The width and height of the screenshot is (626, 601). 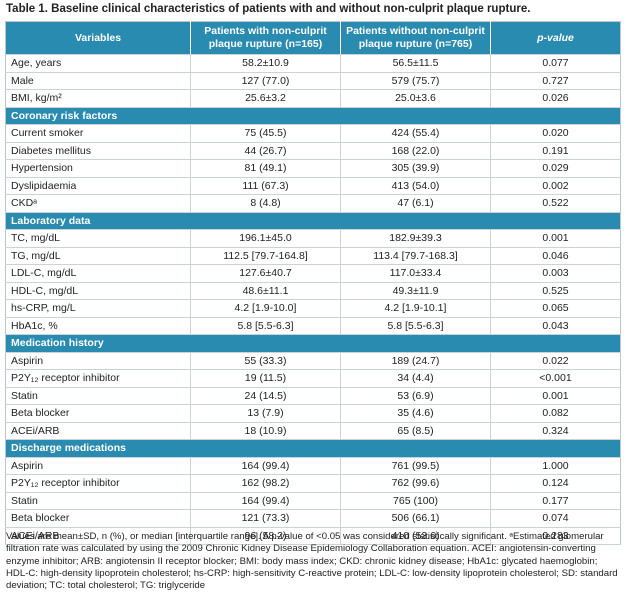 What do you see at coordinates (415, 186) in the screenshot?
I see `cell: 413 (54.0)` at bounding box center [415, 186].